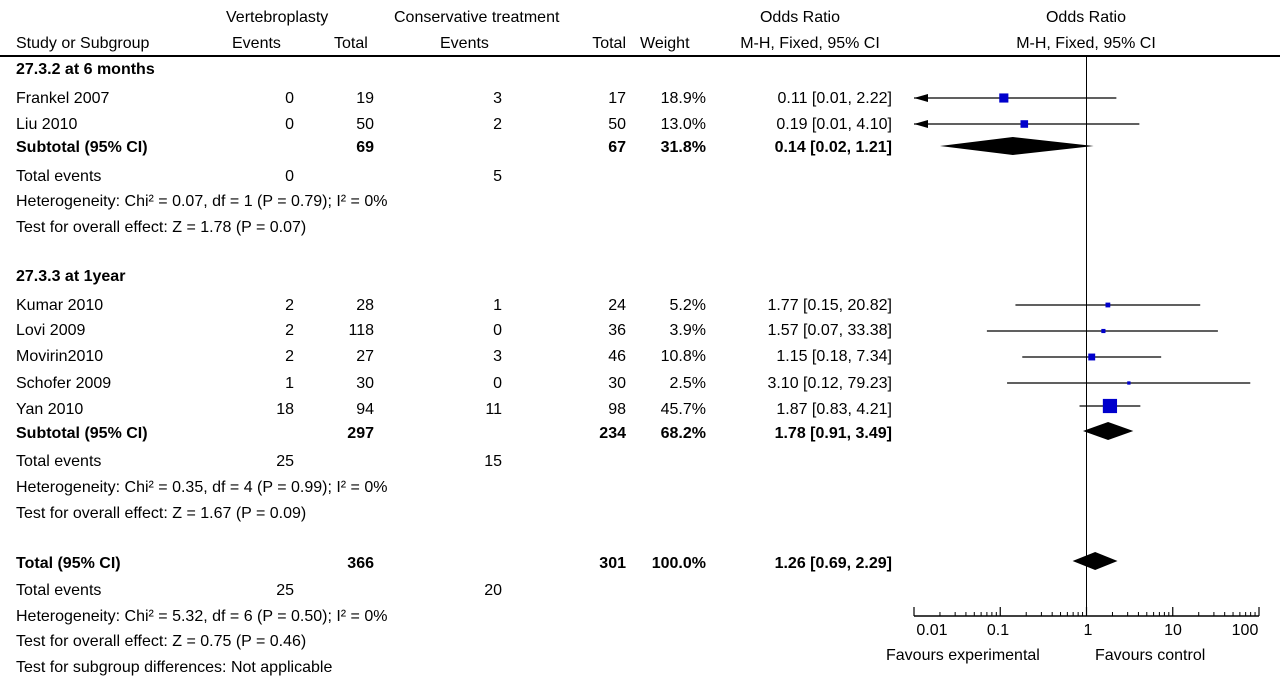  What do you see at coordinates (609, 43) in the screenshot?
I see `header-total-ctl: Total` at bounding box center [609, 43].